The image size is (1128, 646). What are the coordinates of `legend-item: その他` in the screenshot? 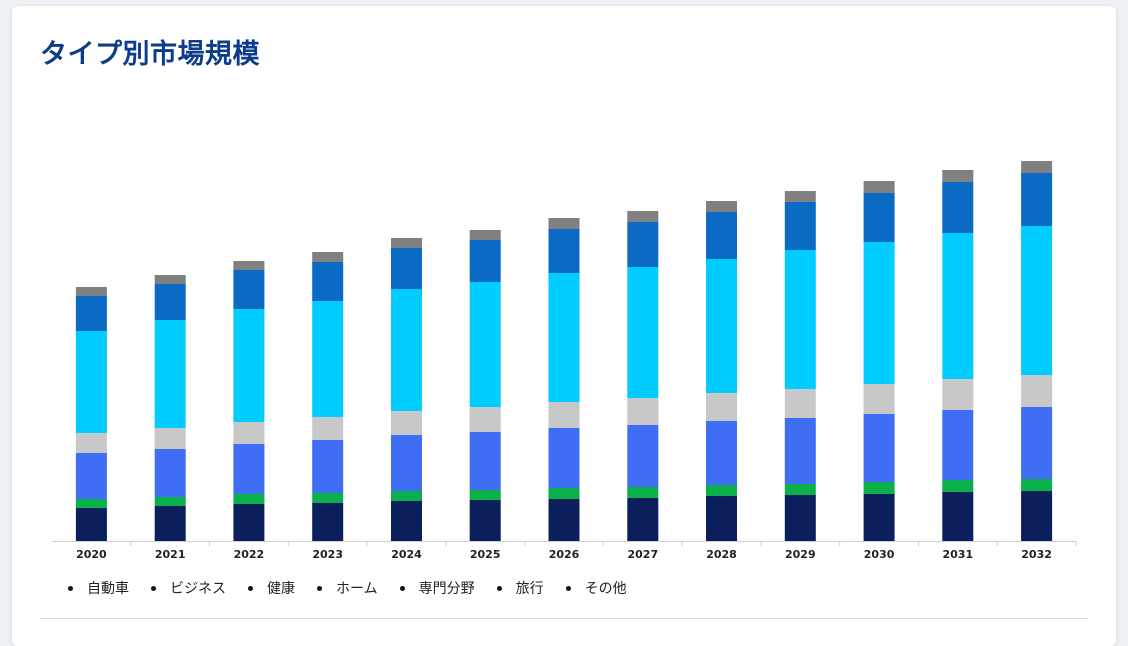 It's located at (596, 588).